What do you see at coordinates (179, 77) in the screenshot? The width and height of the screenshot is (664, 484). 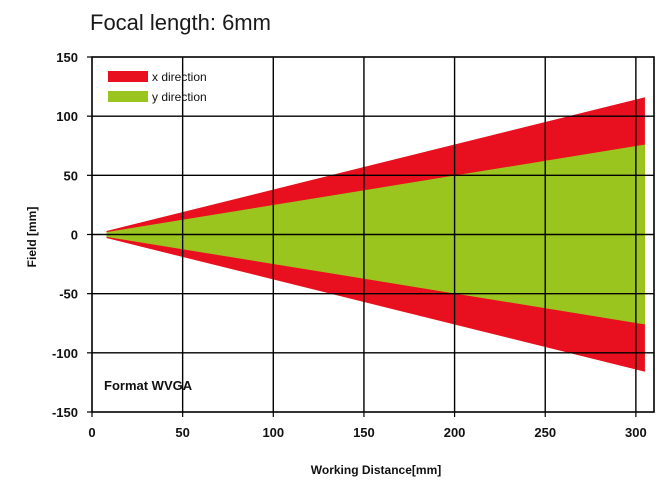 I see `legend-label: x direction` at bounding box center [179, 77].